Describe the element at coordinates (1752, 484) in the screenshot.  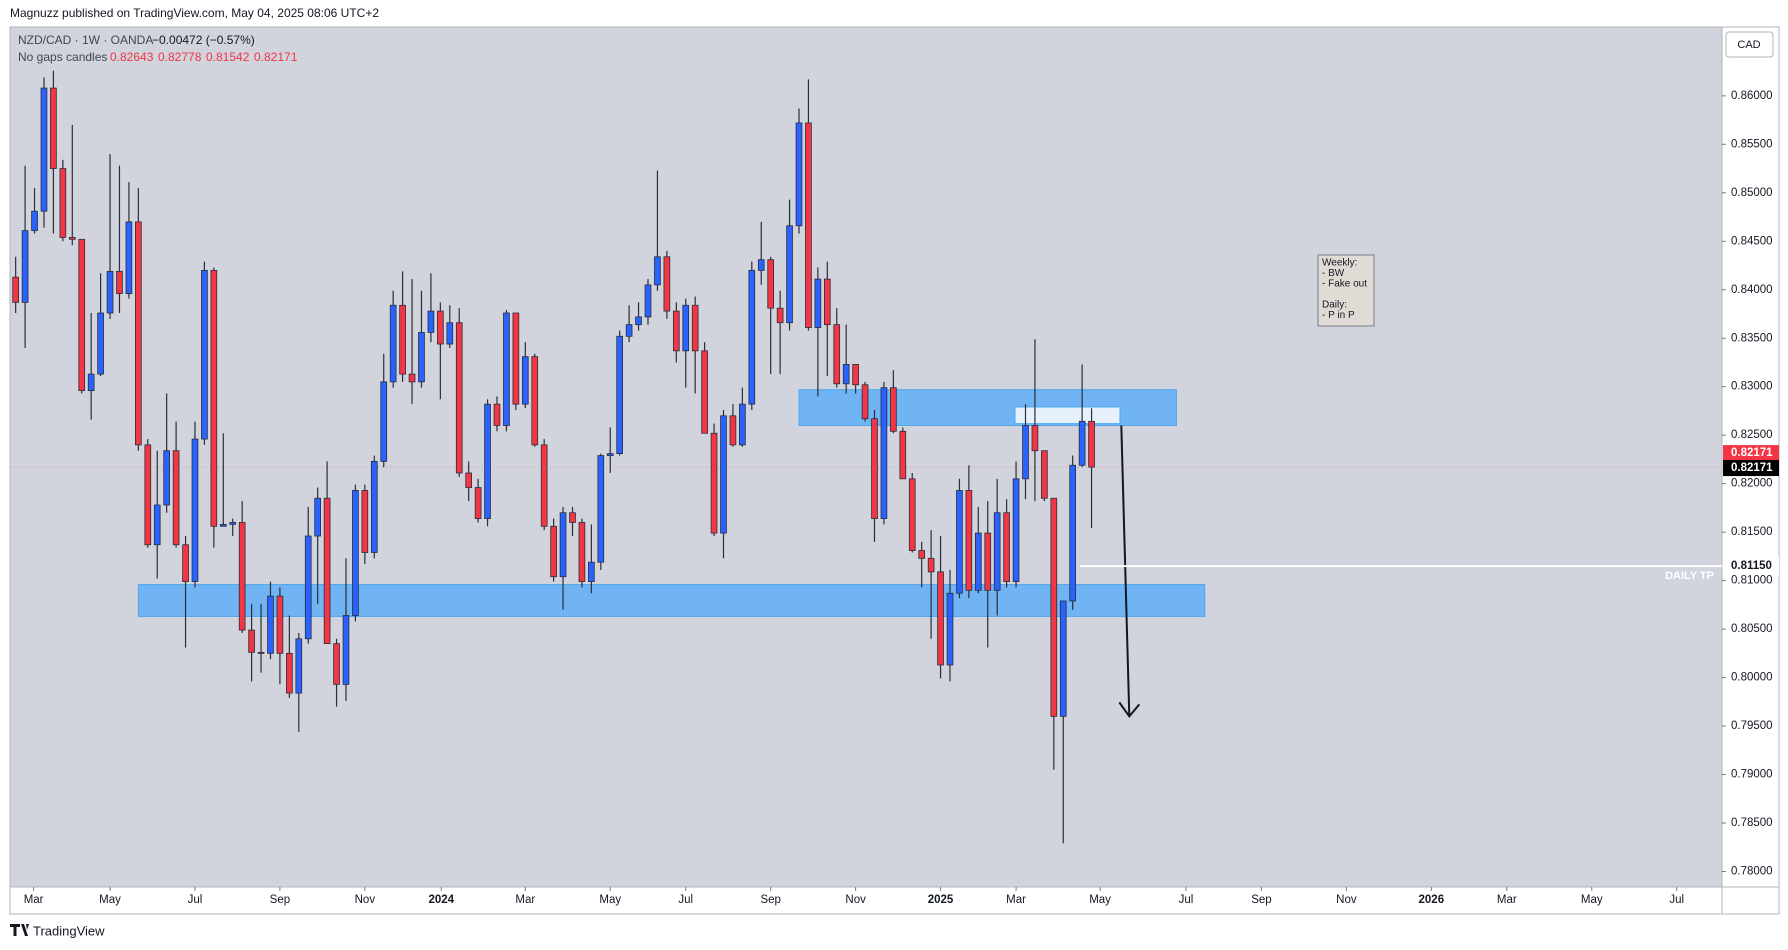
I see `y-tick-label: 0.82000` at that location.